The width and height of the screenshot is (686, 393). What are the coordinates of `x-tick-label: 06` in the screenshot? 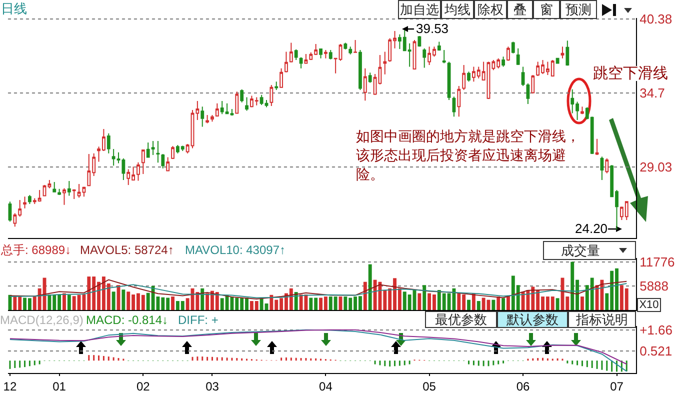 It's located at (523, 386).